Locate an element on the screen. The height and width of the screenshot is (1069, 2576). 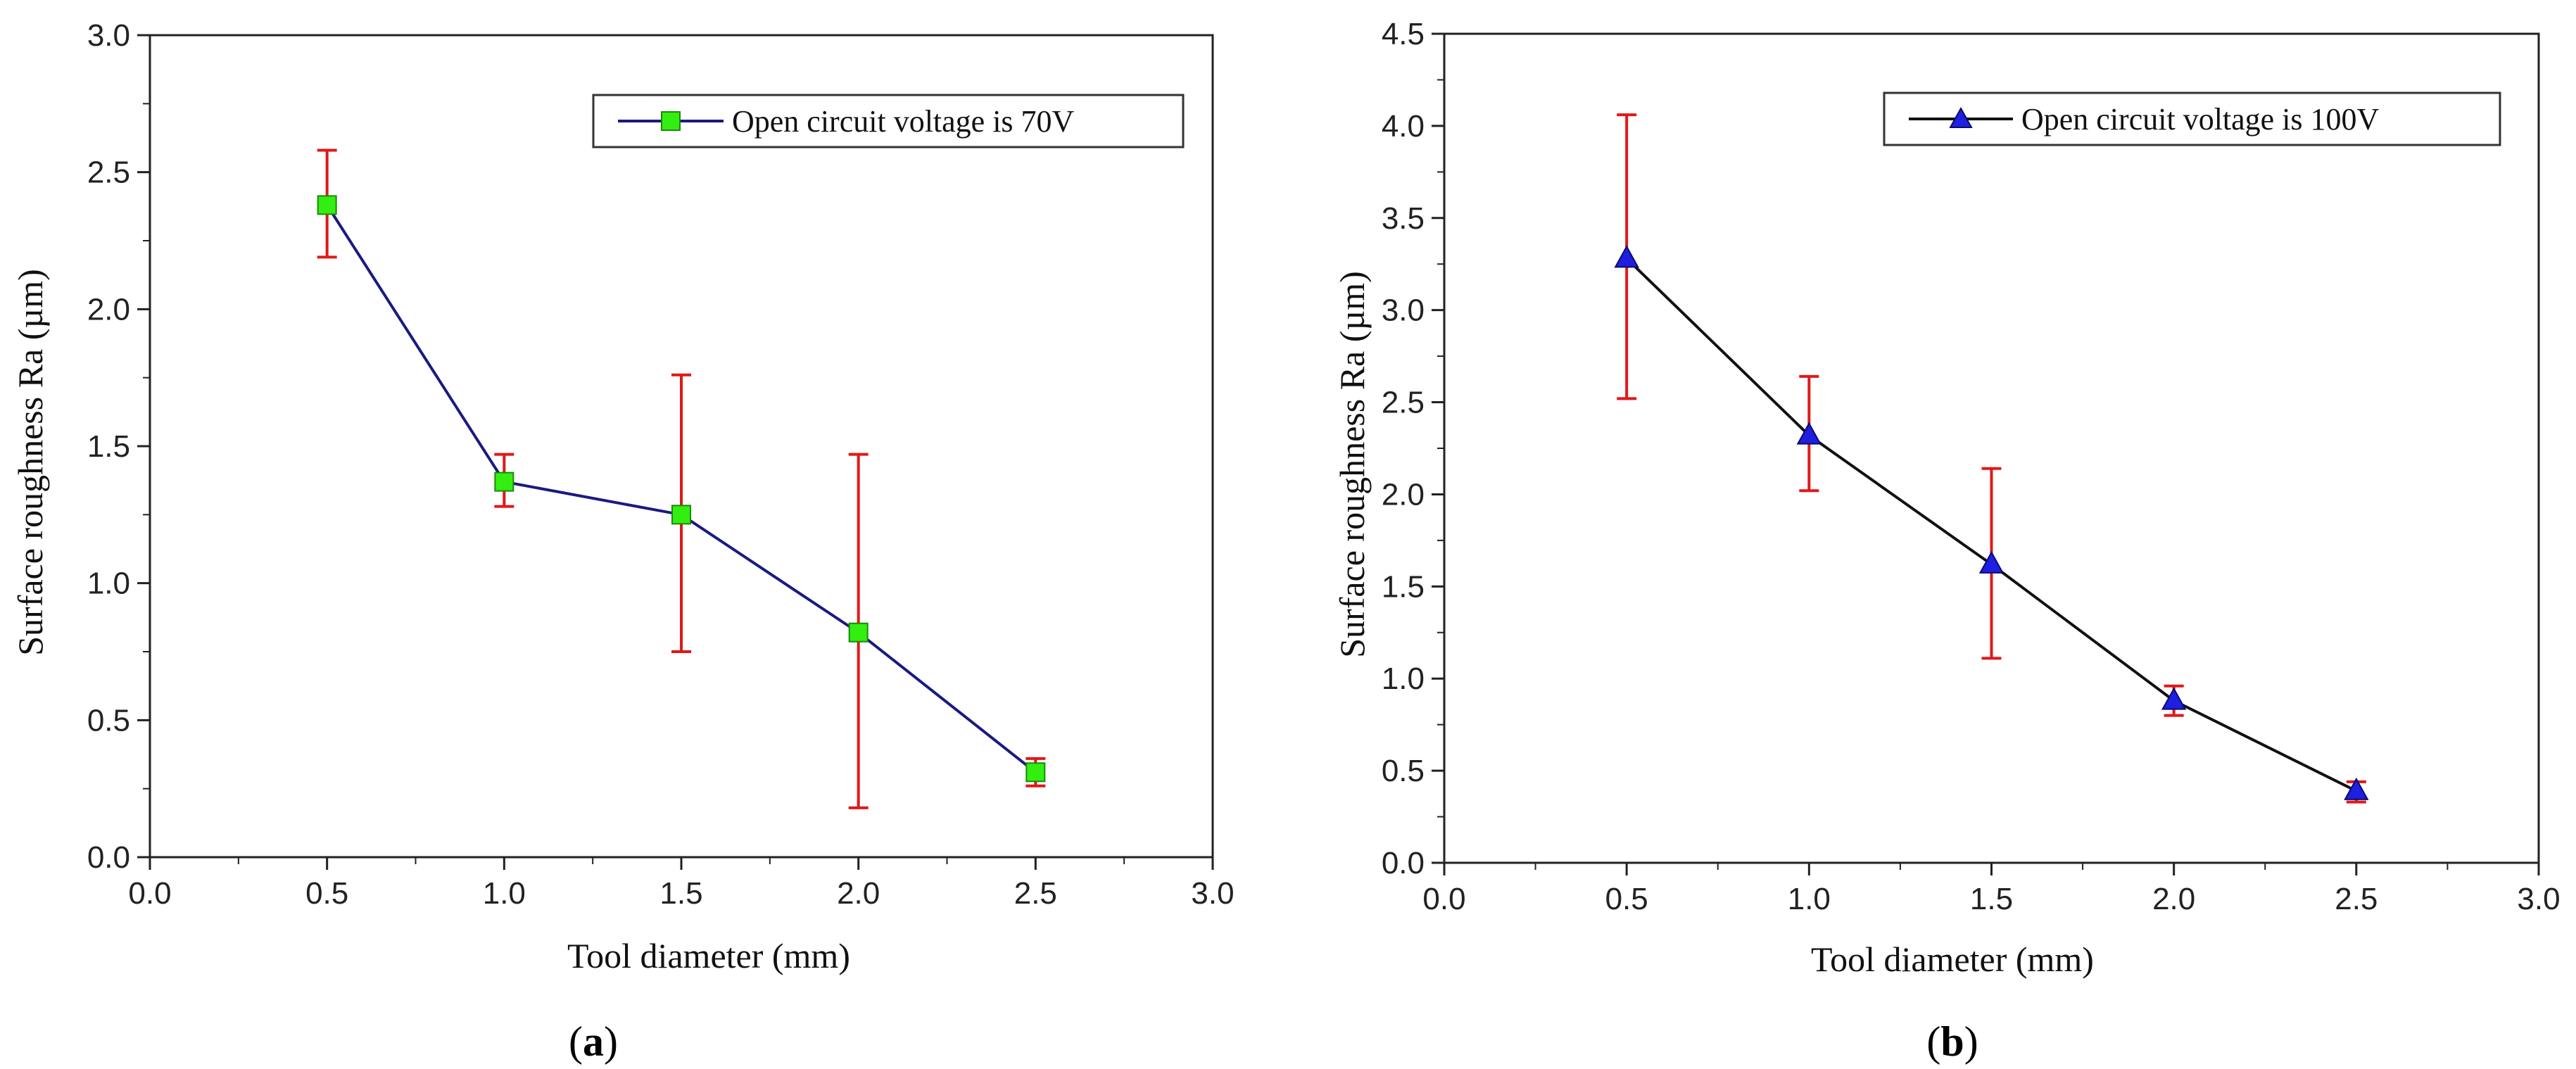
panel-b-y-tick-label: 1.0 is located at coordinates (1403, 679).